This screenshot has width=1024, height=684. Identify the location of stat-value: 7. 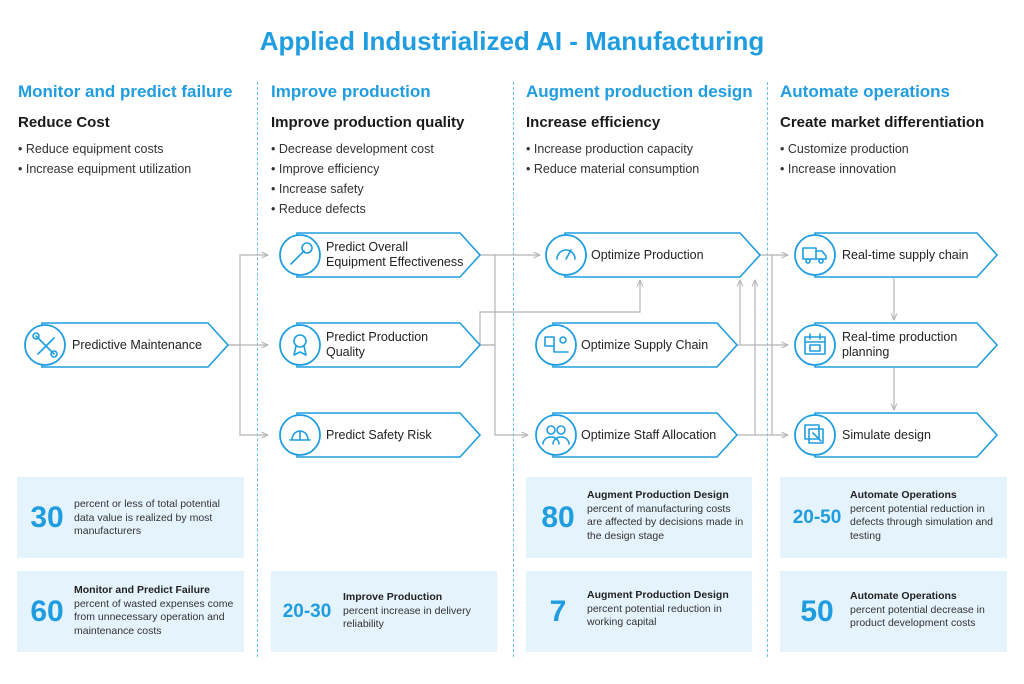
(558, 611).